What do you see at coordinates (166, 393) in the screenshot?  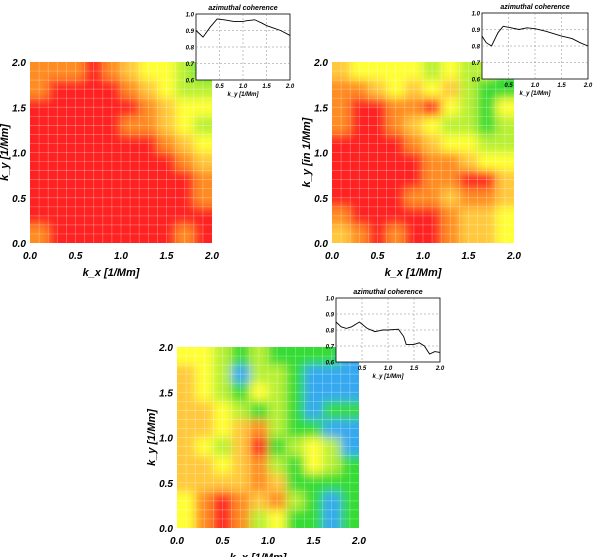 I see `y-tick-label: 1.5` at bounding box center [166, 393].